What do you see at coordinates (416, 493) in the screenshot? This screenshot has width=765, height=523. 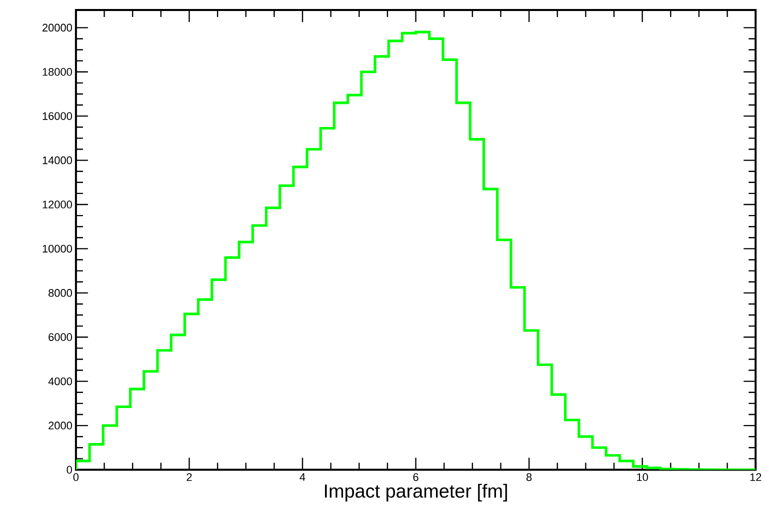 I see `x-axis-title: Impact parameter [fm]` at bounding box center [416, 493].